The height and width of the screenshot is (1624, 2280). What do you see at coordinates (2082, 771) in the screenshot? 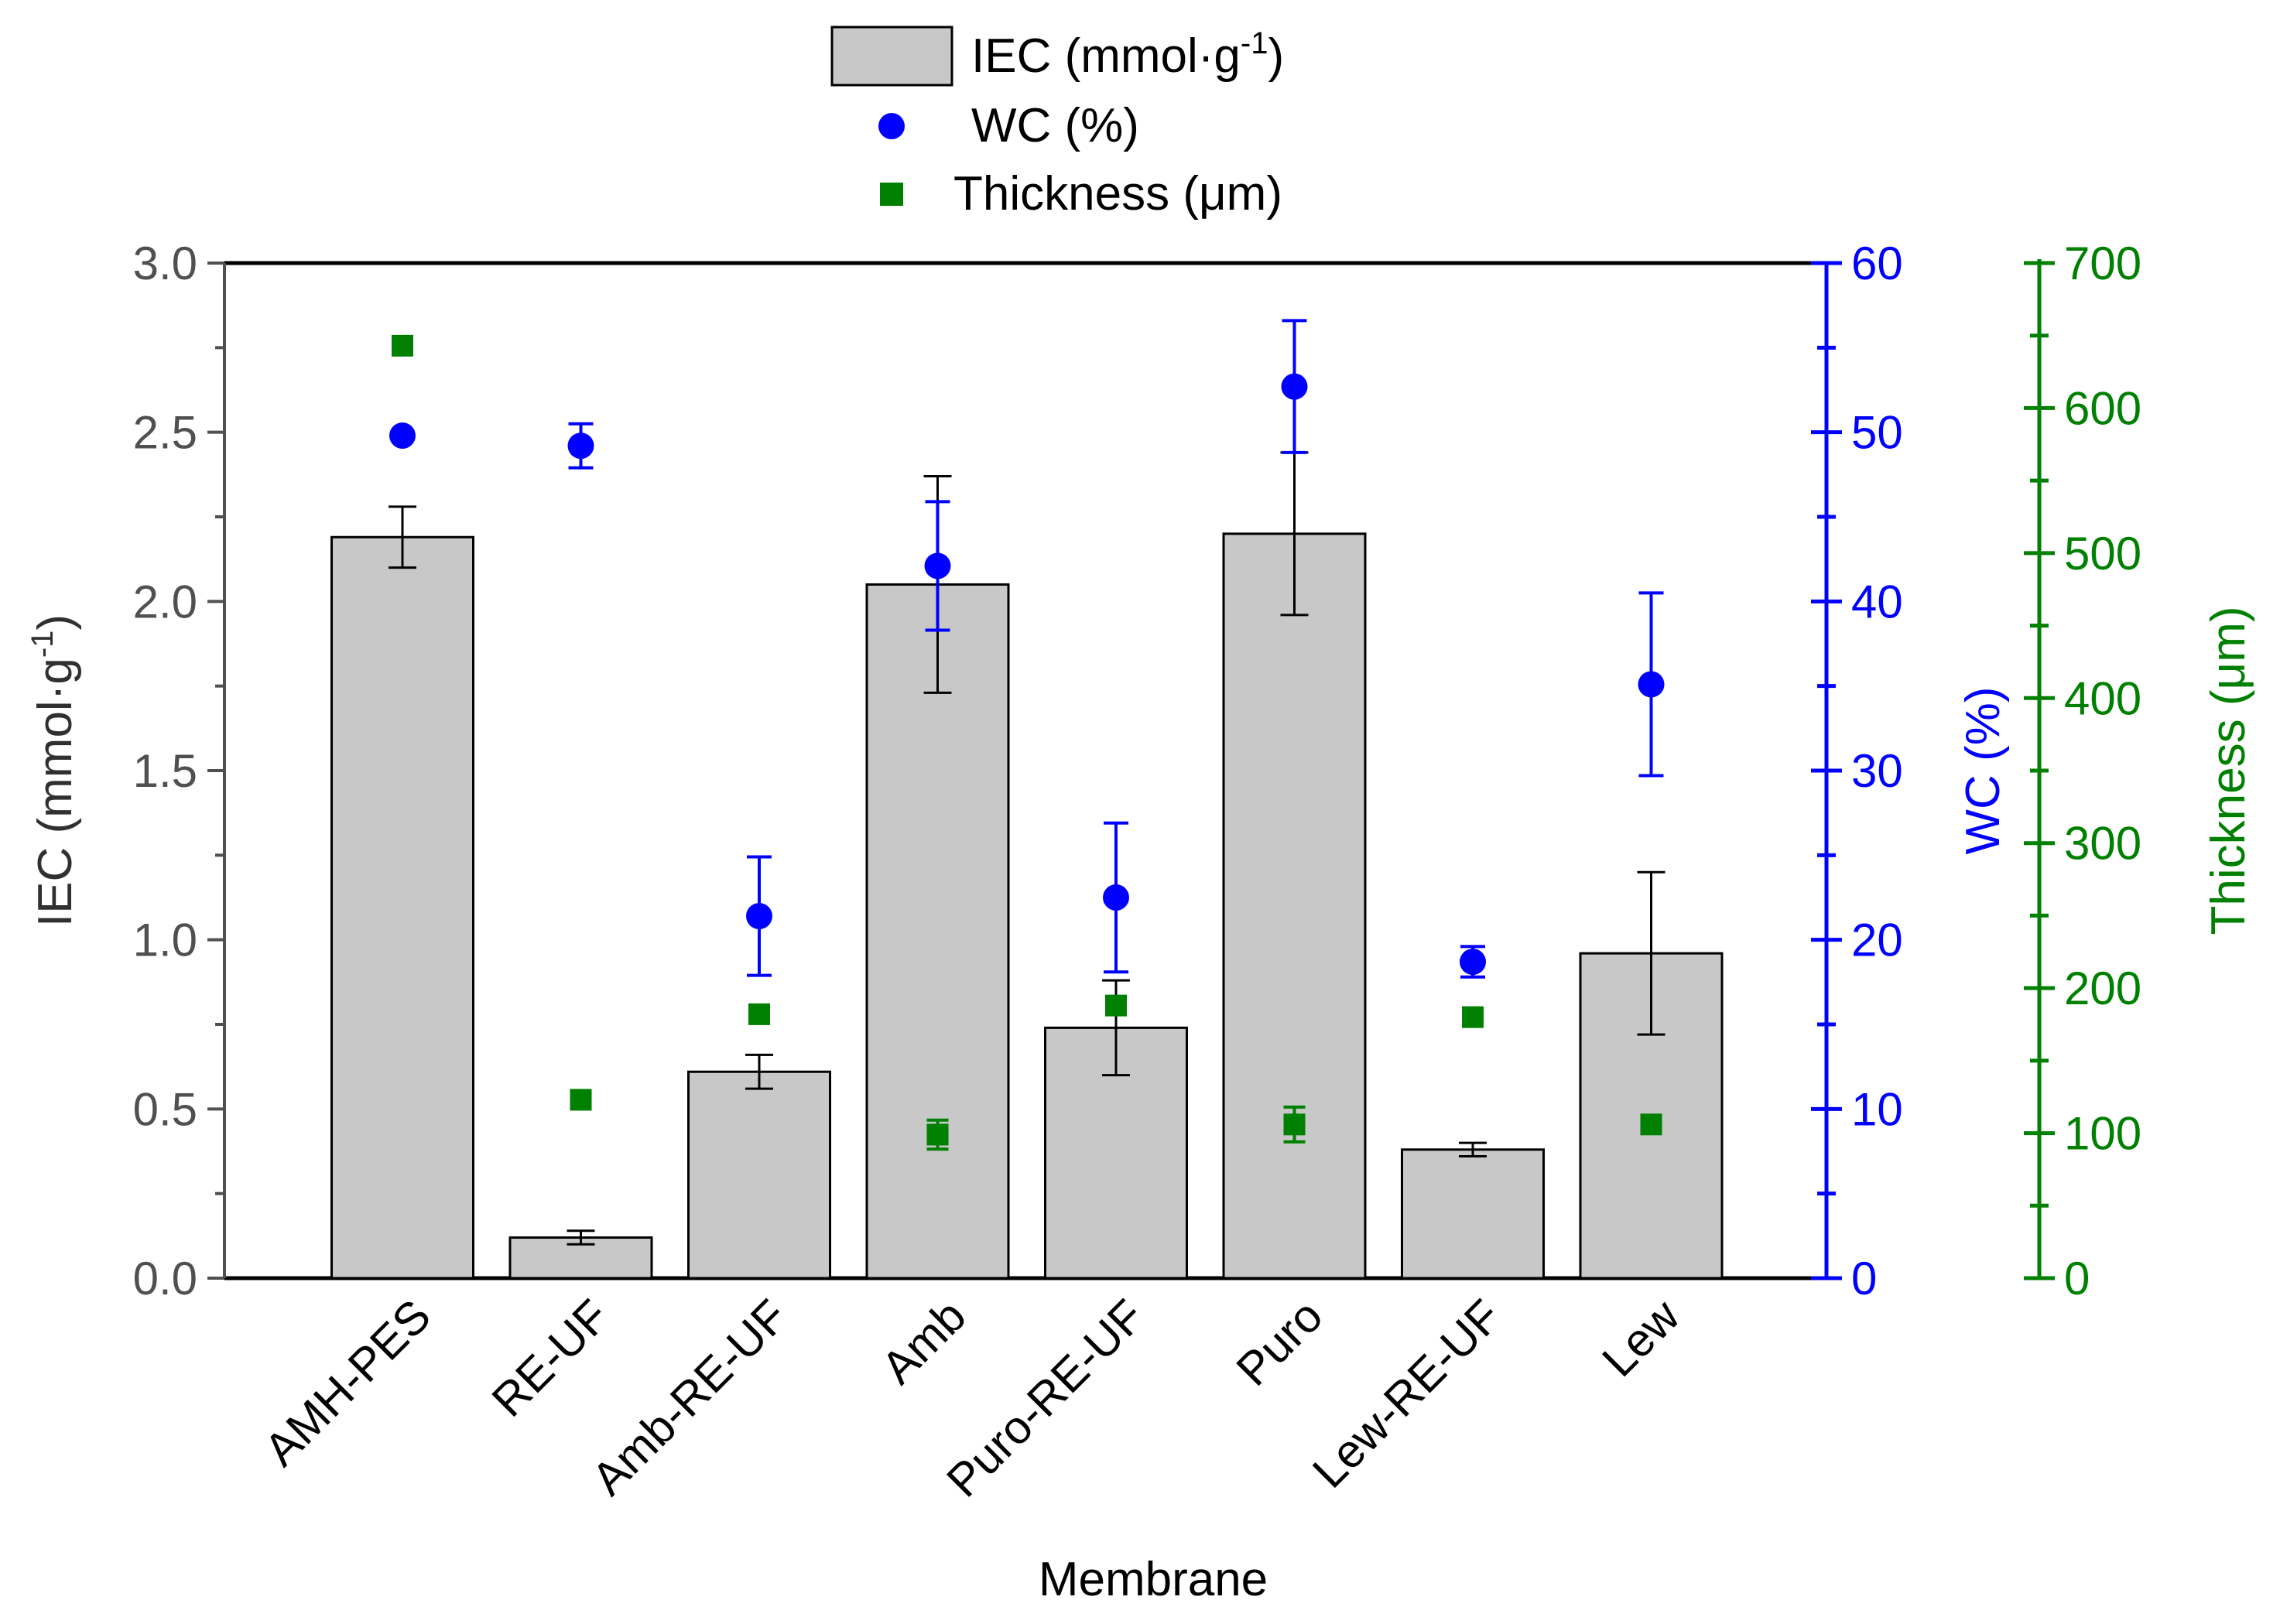
I see `thickness-axis: 0 100 200 300 400 500 600 700` at bounding box center [2082, 771].